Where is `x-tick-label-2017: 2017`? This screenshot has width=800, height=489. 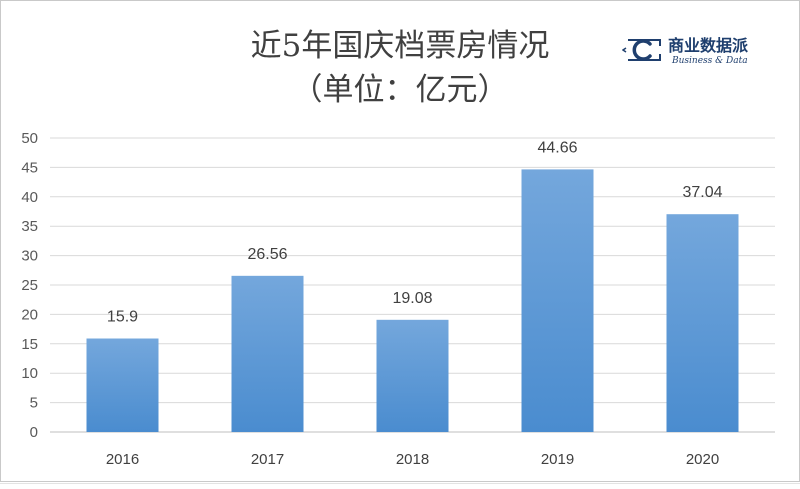
x-tick-label-2017: 2017 is located at coordinates (267, 459).